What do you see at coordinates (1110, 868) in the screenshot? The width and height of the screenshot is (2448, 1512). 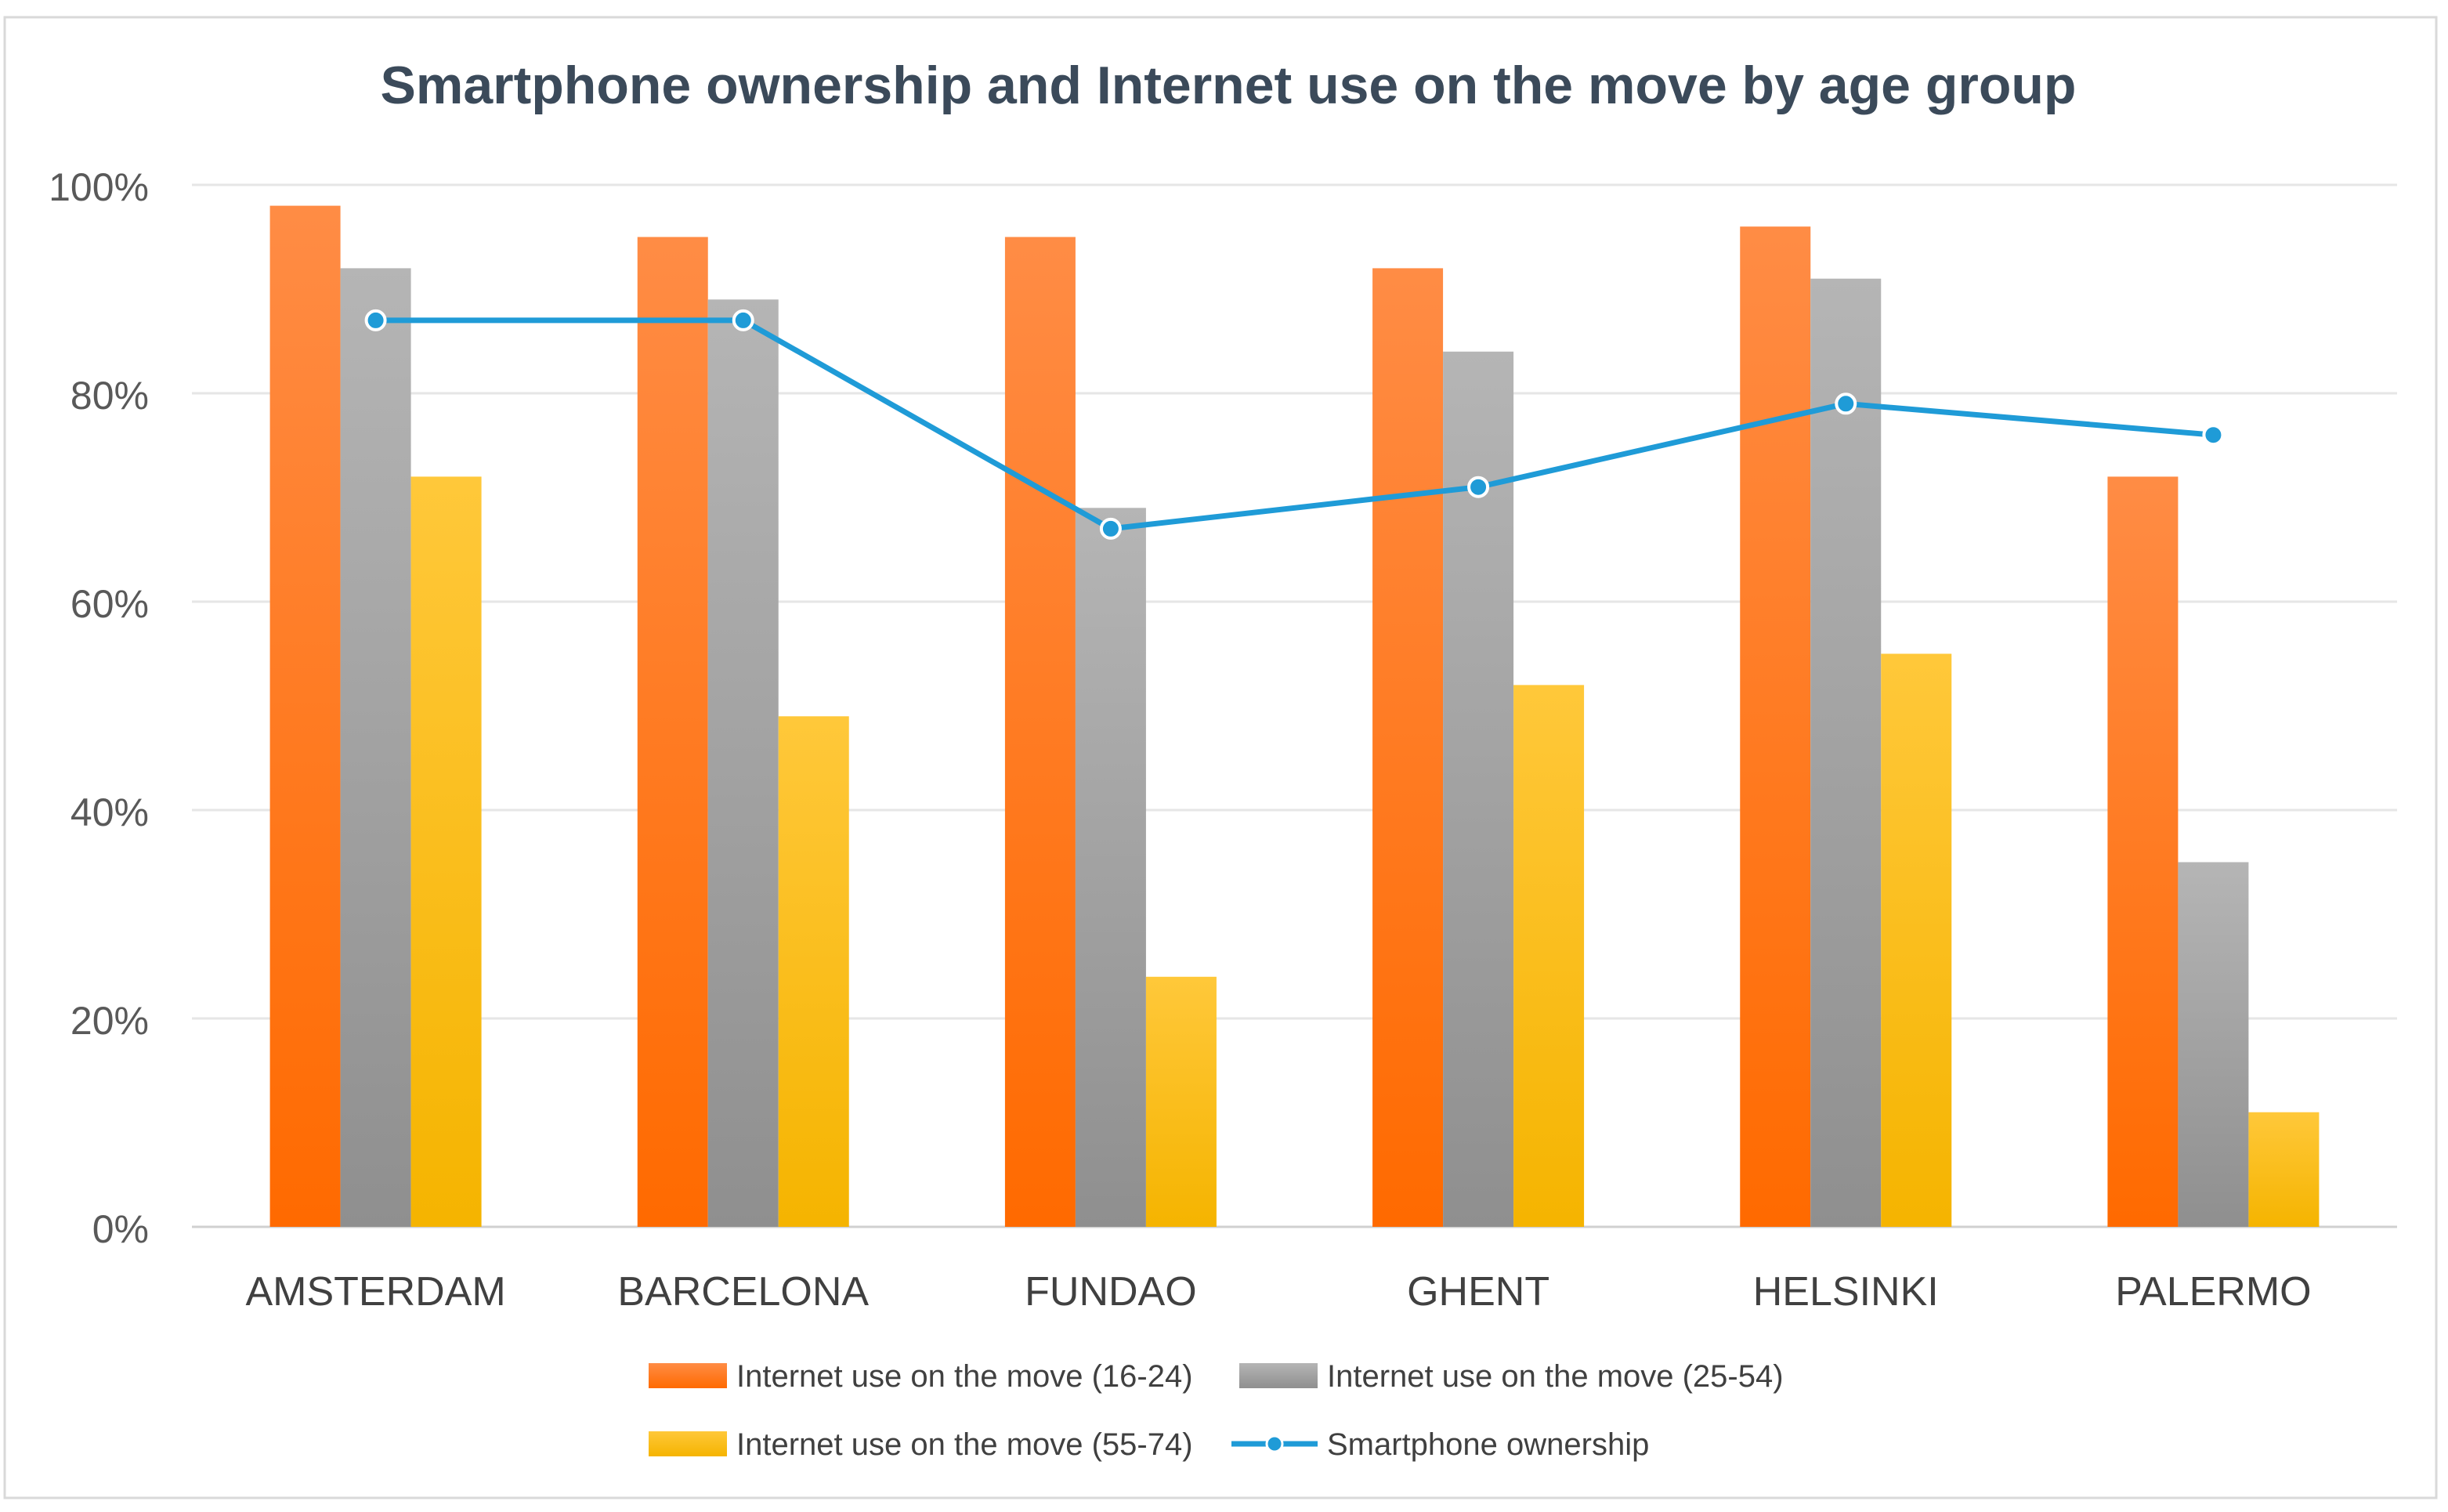 I see `bar-2-fundao` at bounding box center [1110, 868].